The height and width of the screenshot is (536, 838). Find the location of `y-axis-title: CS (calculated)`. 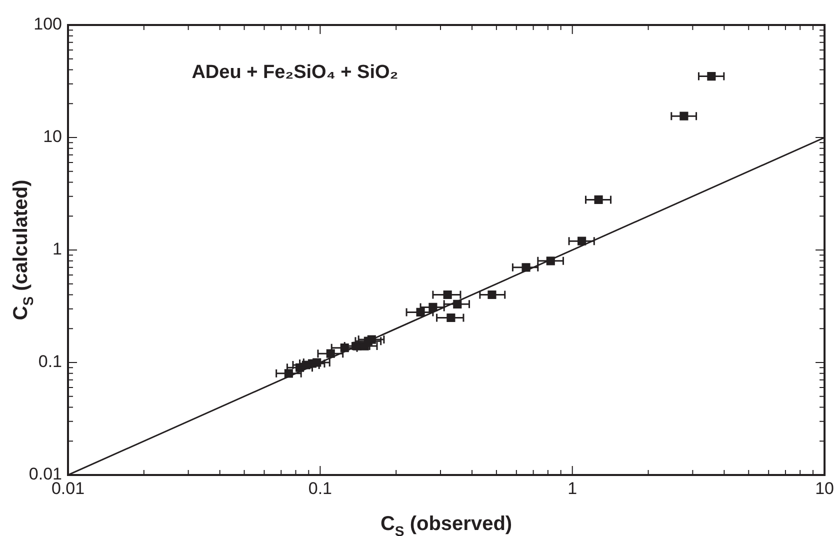

y-axis-title: CS (calculated) is located at coordinates (23, 250).